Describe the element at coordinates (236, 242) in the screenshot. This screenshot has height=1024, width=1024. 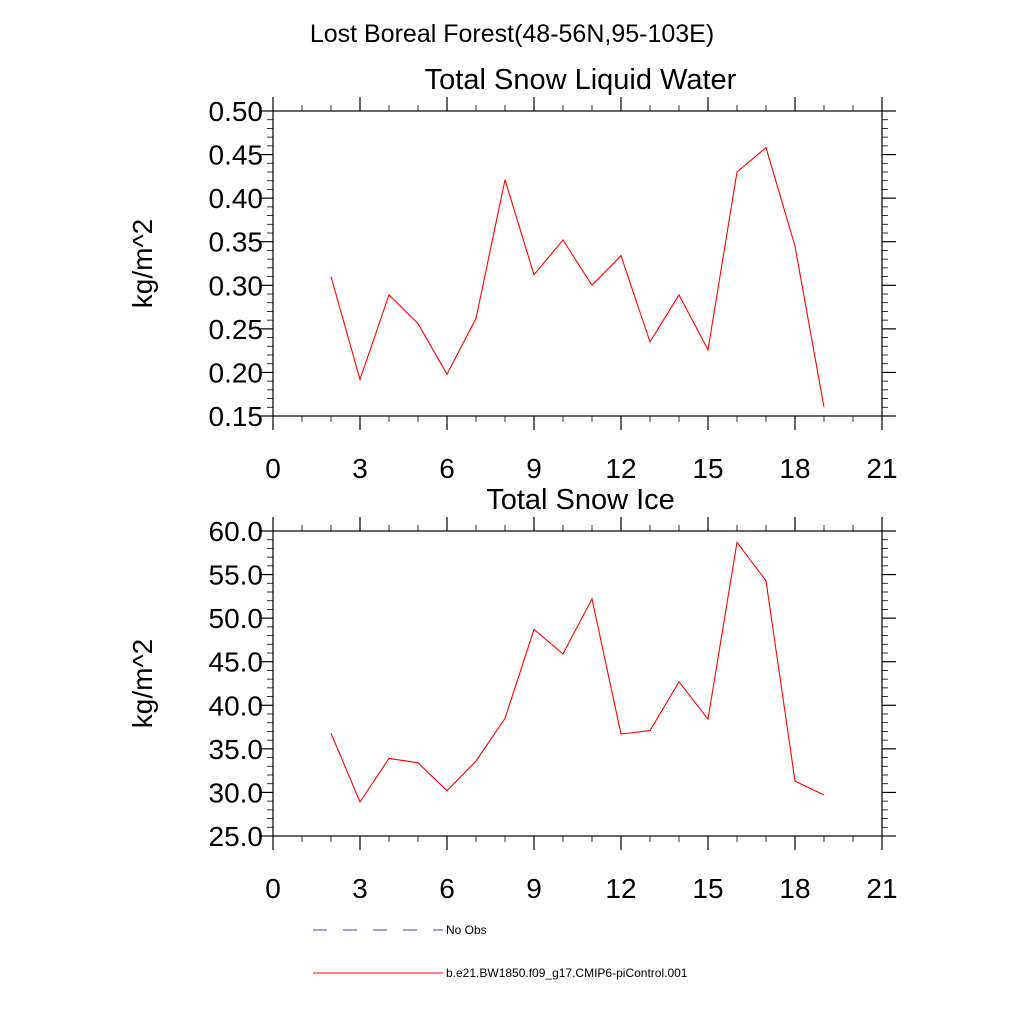
I see `y-tick-label: 0.35` at that location.